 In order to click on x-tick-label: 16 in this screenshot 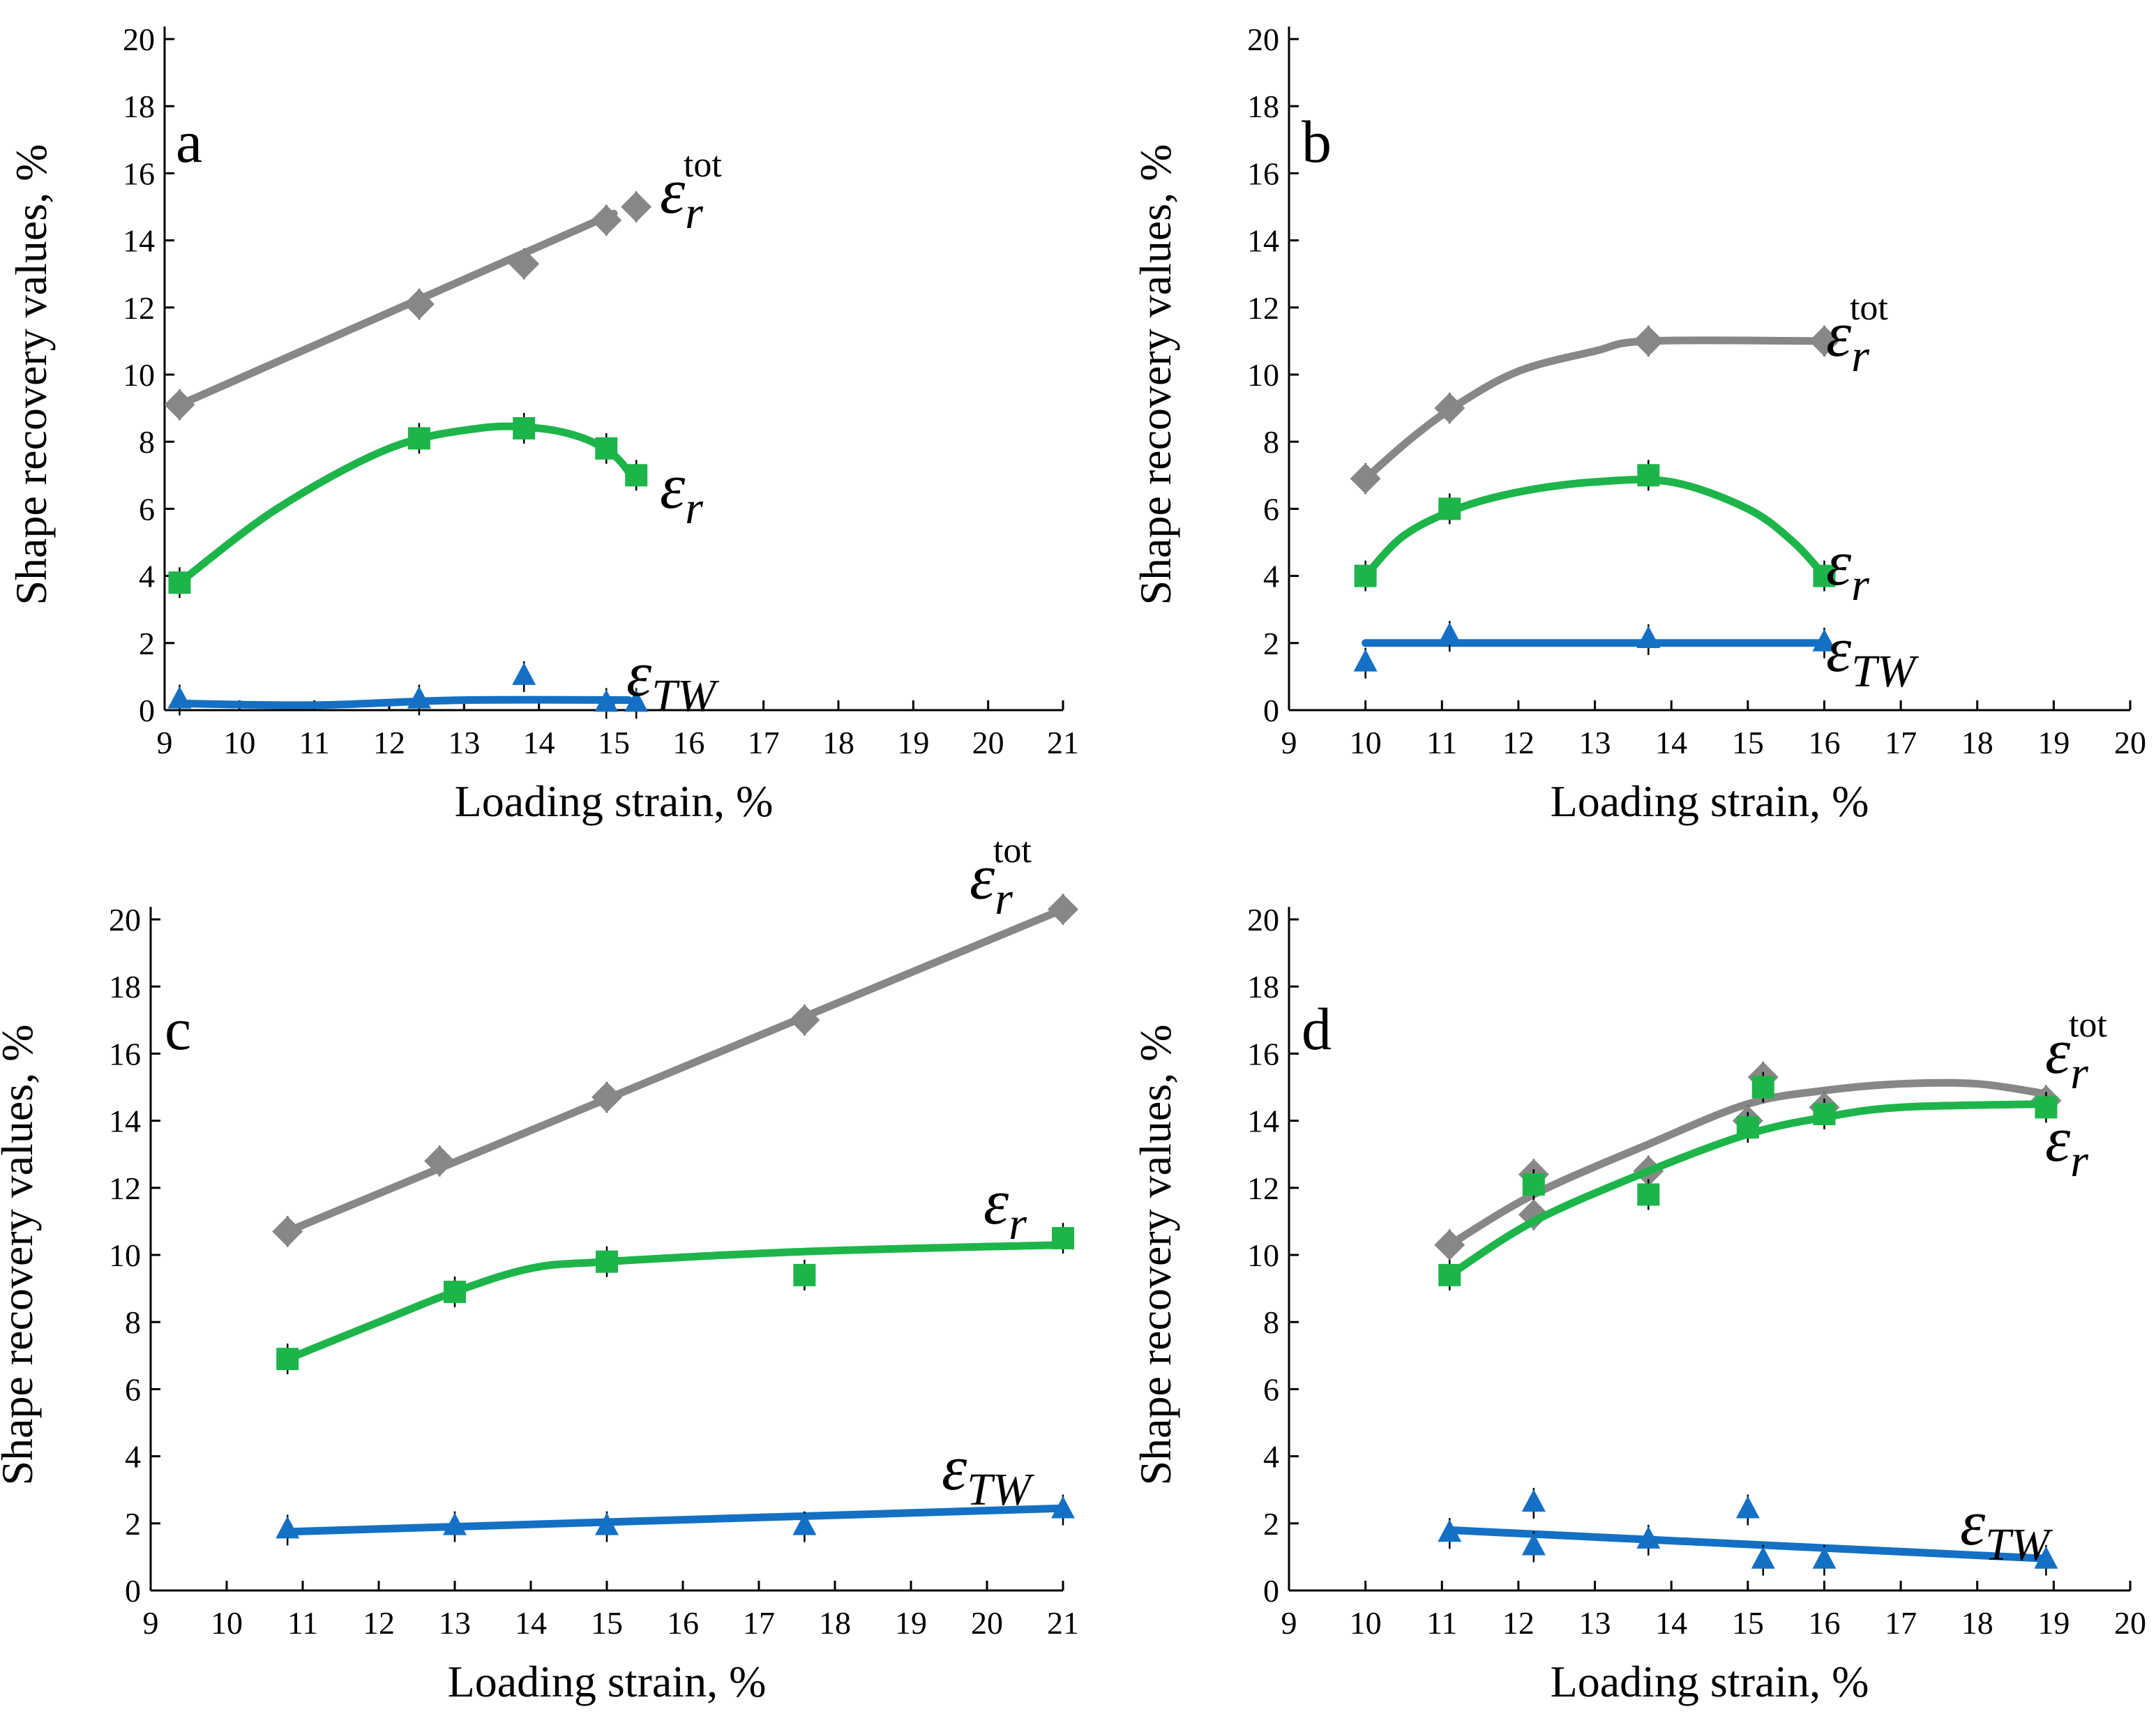, I will do `click(1824, 743)`.